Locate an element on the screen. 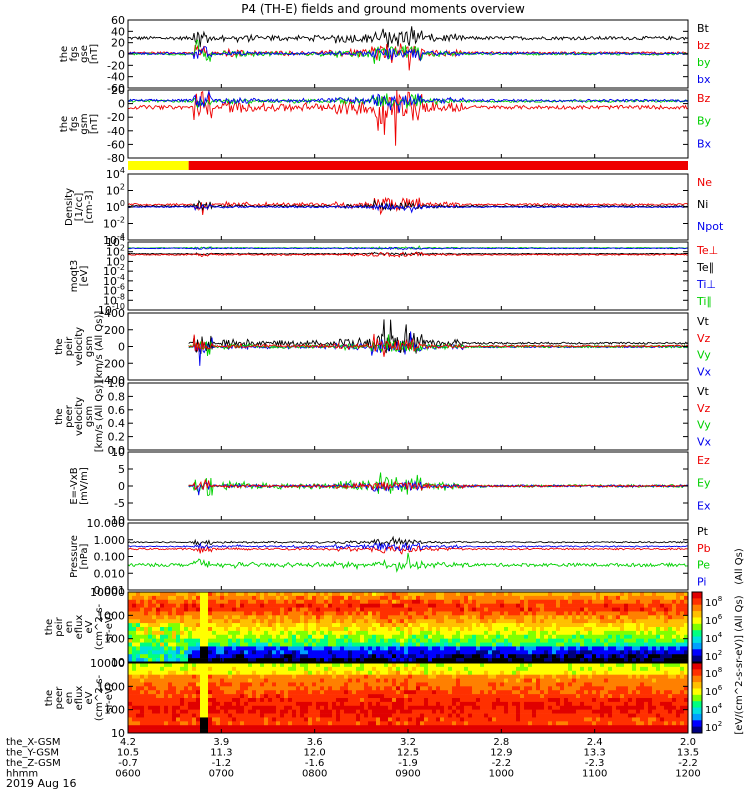 Image resolution: width=750 pixels, height=800 pixels. y-axis-label: eflux is located at coordinates (79, 627).